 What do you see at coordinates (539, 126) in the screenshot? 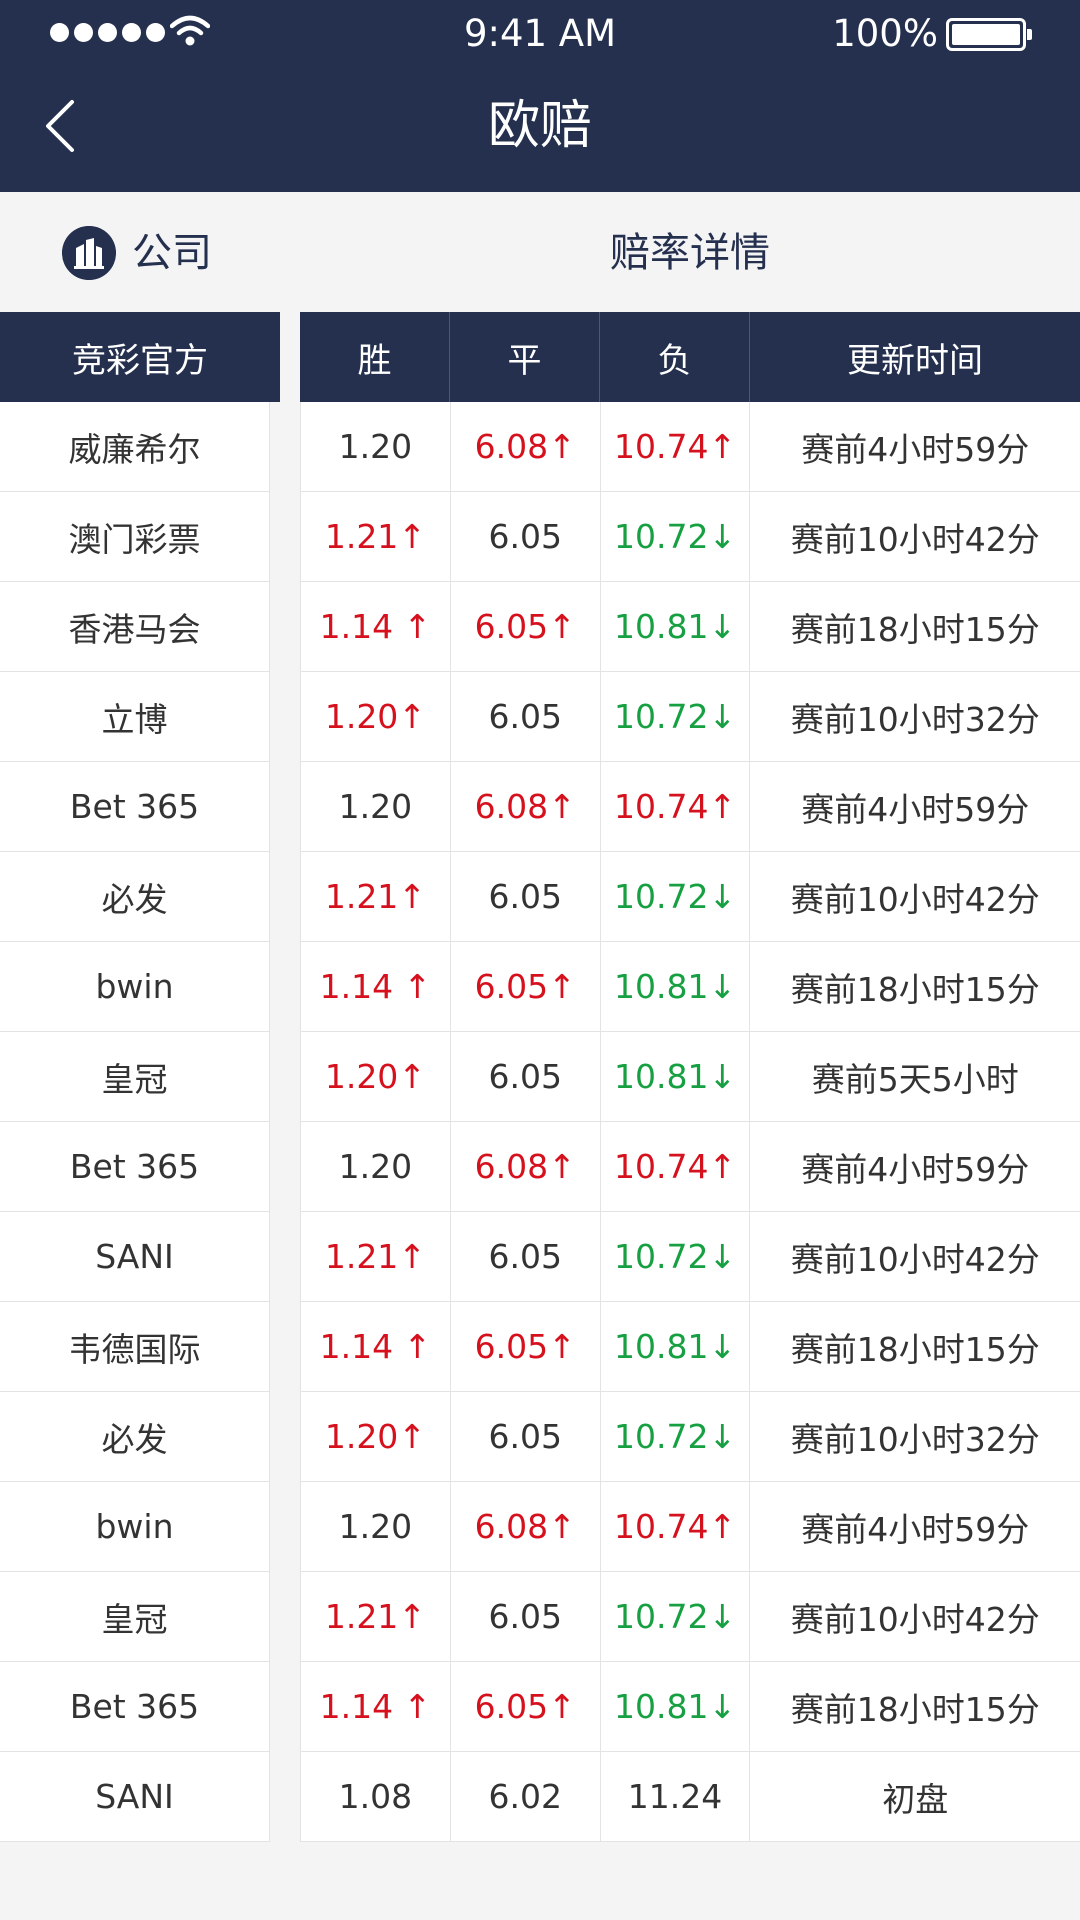
I see `page-title: 欧赔` at bounding box center [539, 126].